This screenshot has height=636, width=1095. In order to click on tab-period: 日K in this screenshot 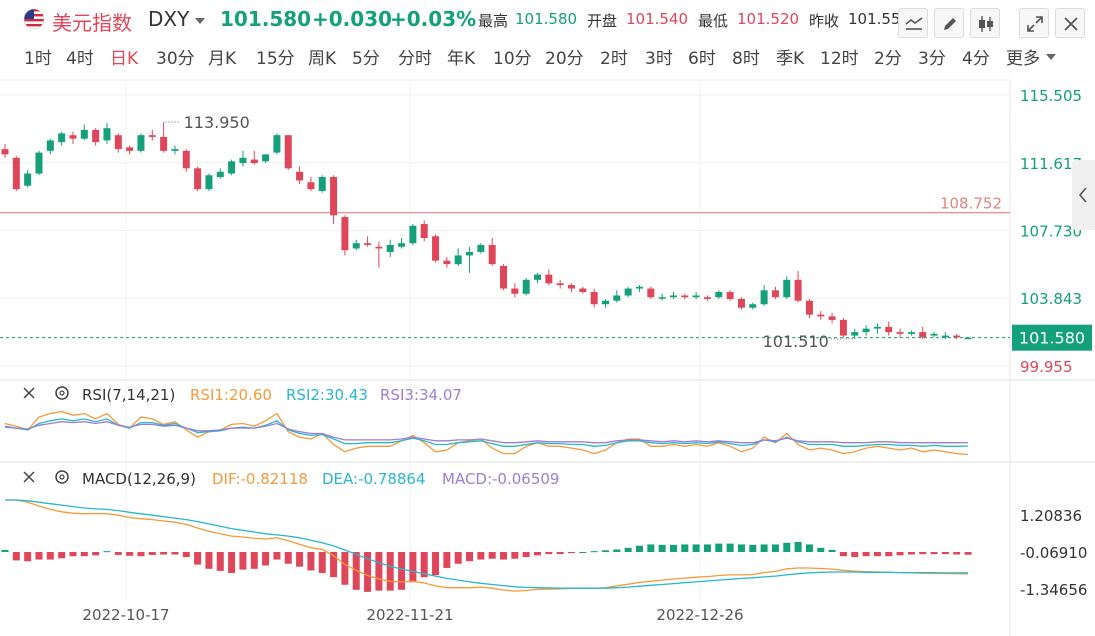, I will do `click(124, 59)`.